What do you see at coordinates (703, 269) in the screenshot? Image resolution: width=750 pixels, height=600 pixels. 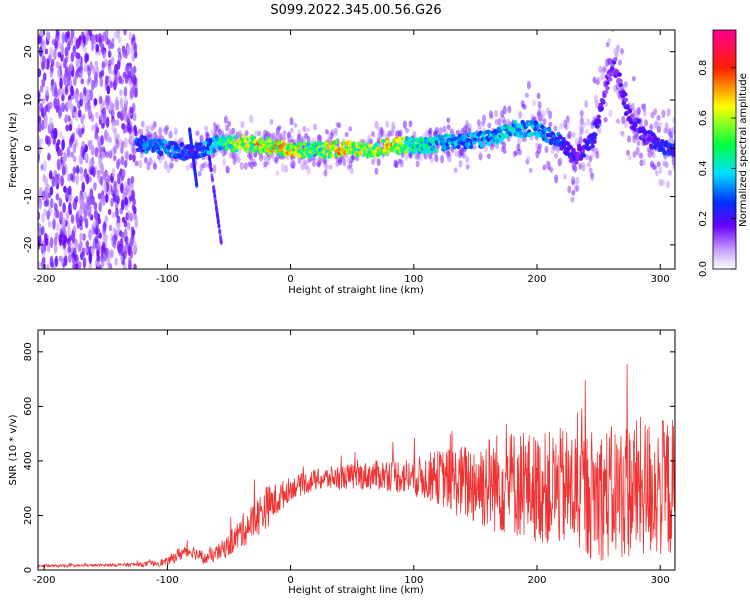 I see `colorbar-tick-label: 0.0` at bounding box center [703, 269].